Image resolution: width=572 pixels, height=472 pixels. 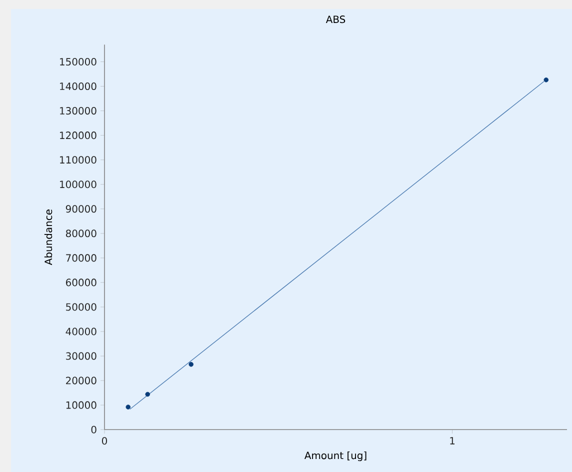 I want to click on x-axis-title: Amount [ug], so click(x=335, y=456).